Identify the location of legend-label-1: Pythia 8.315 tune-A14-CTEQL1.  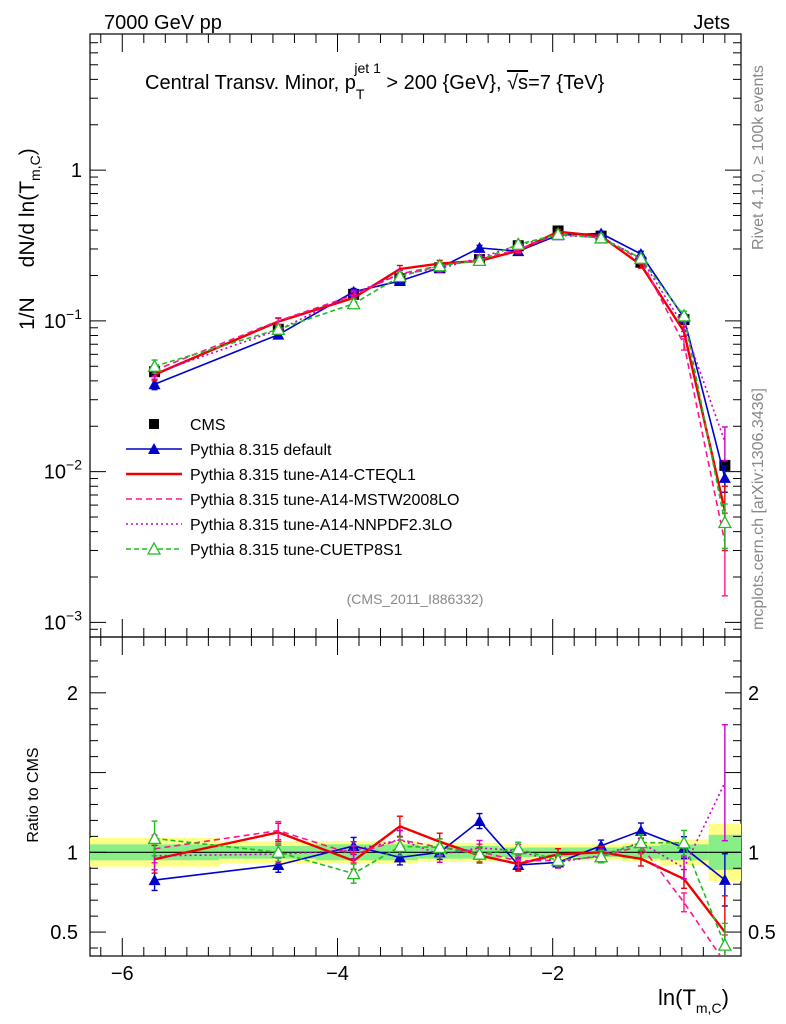
(303, 475).